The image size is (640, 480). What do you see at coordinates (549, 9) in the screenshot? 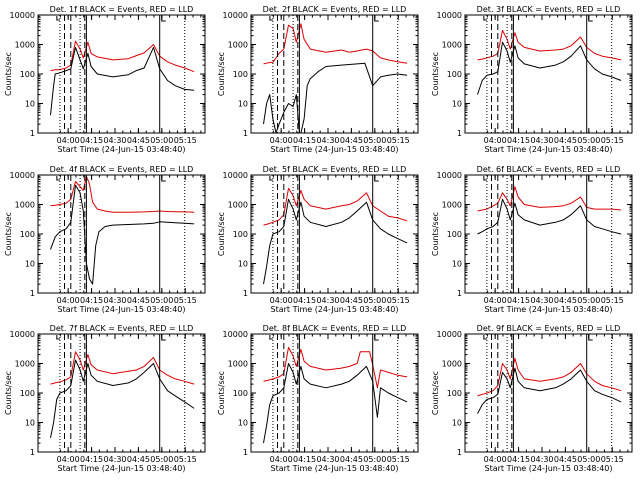
I see `panel-title: Det. 3f BLACK = Events, RED = LLD` at bounding box center [549, 9].